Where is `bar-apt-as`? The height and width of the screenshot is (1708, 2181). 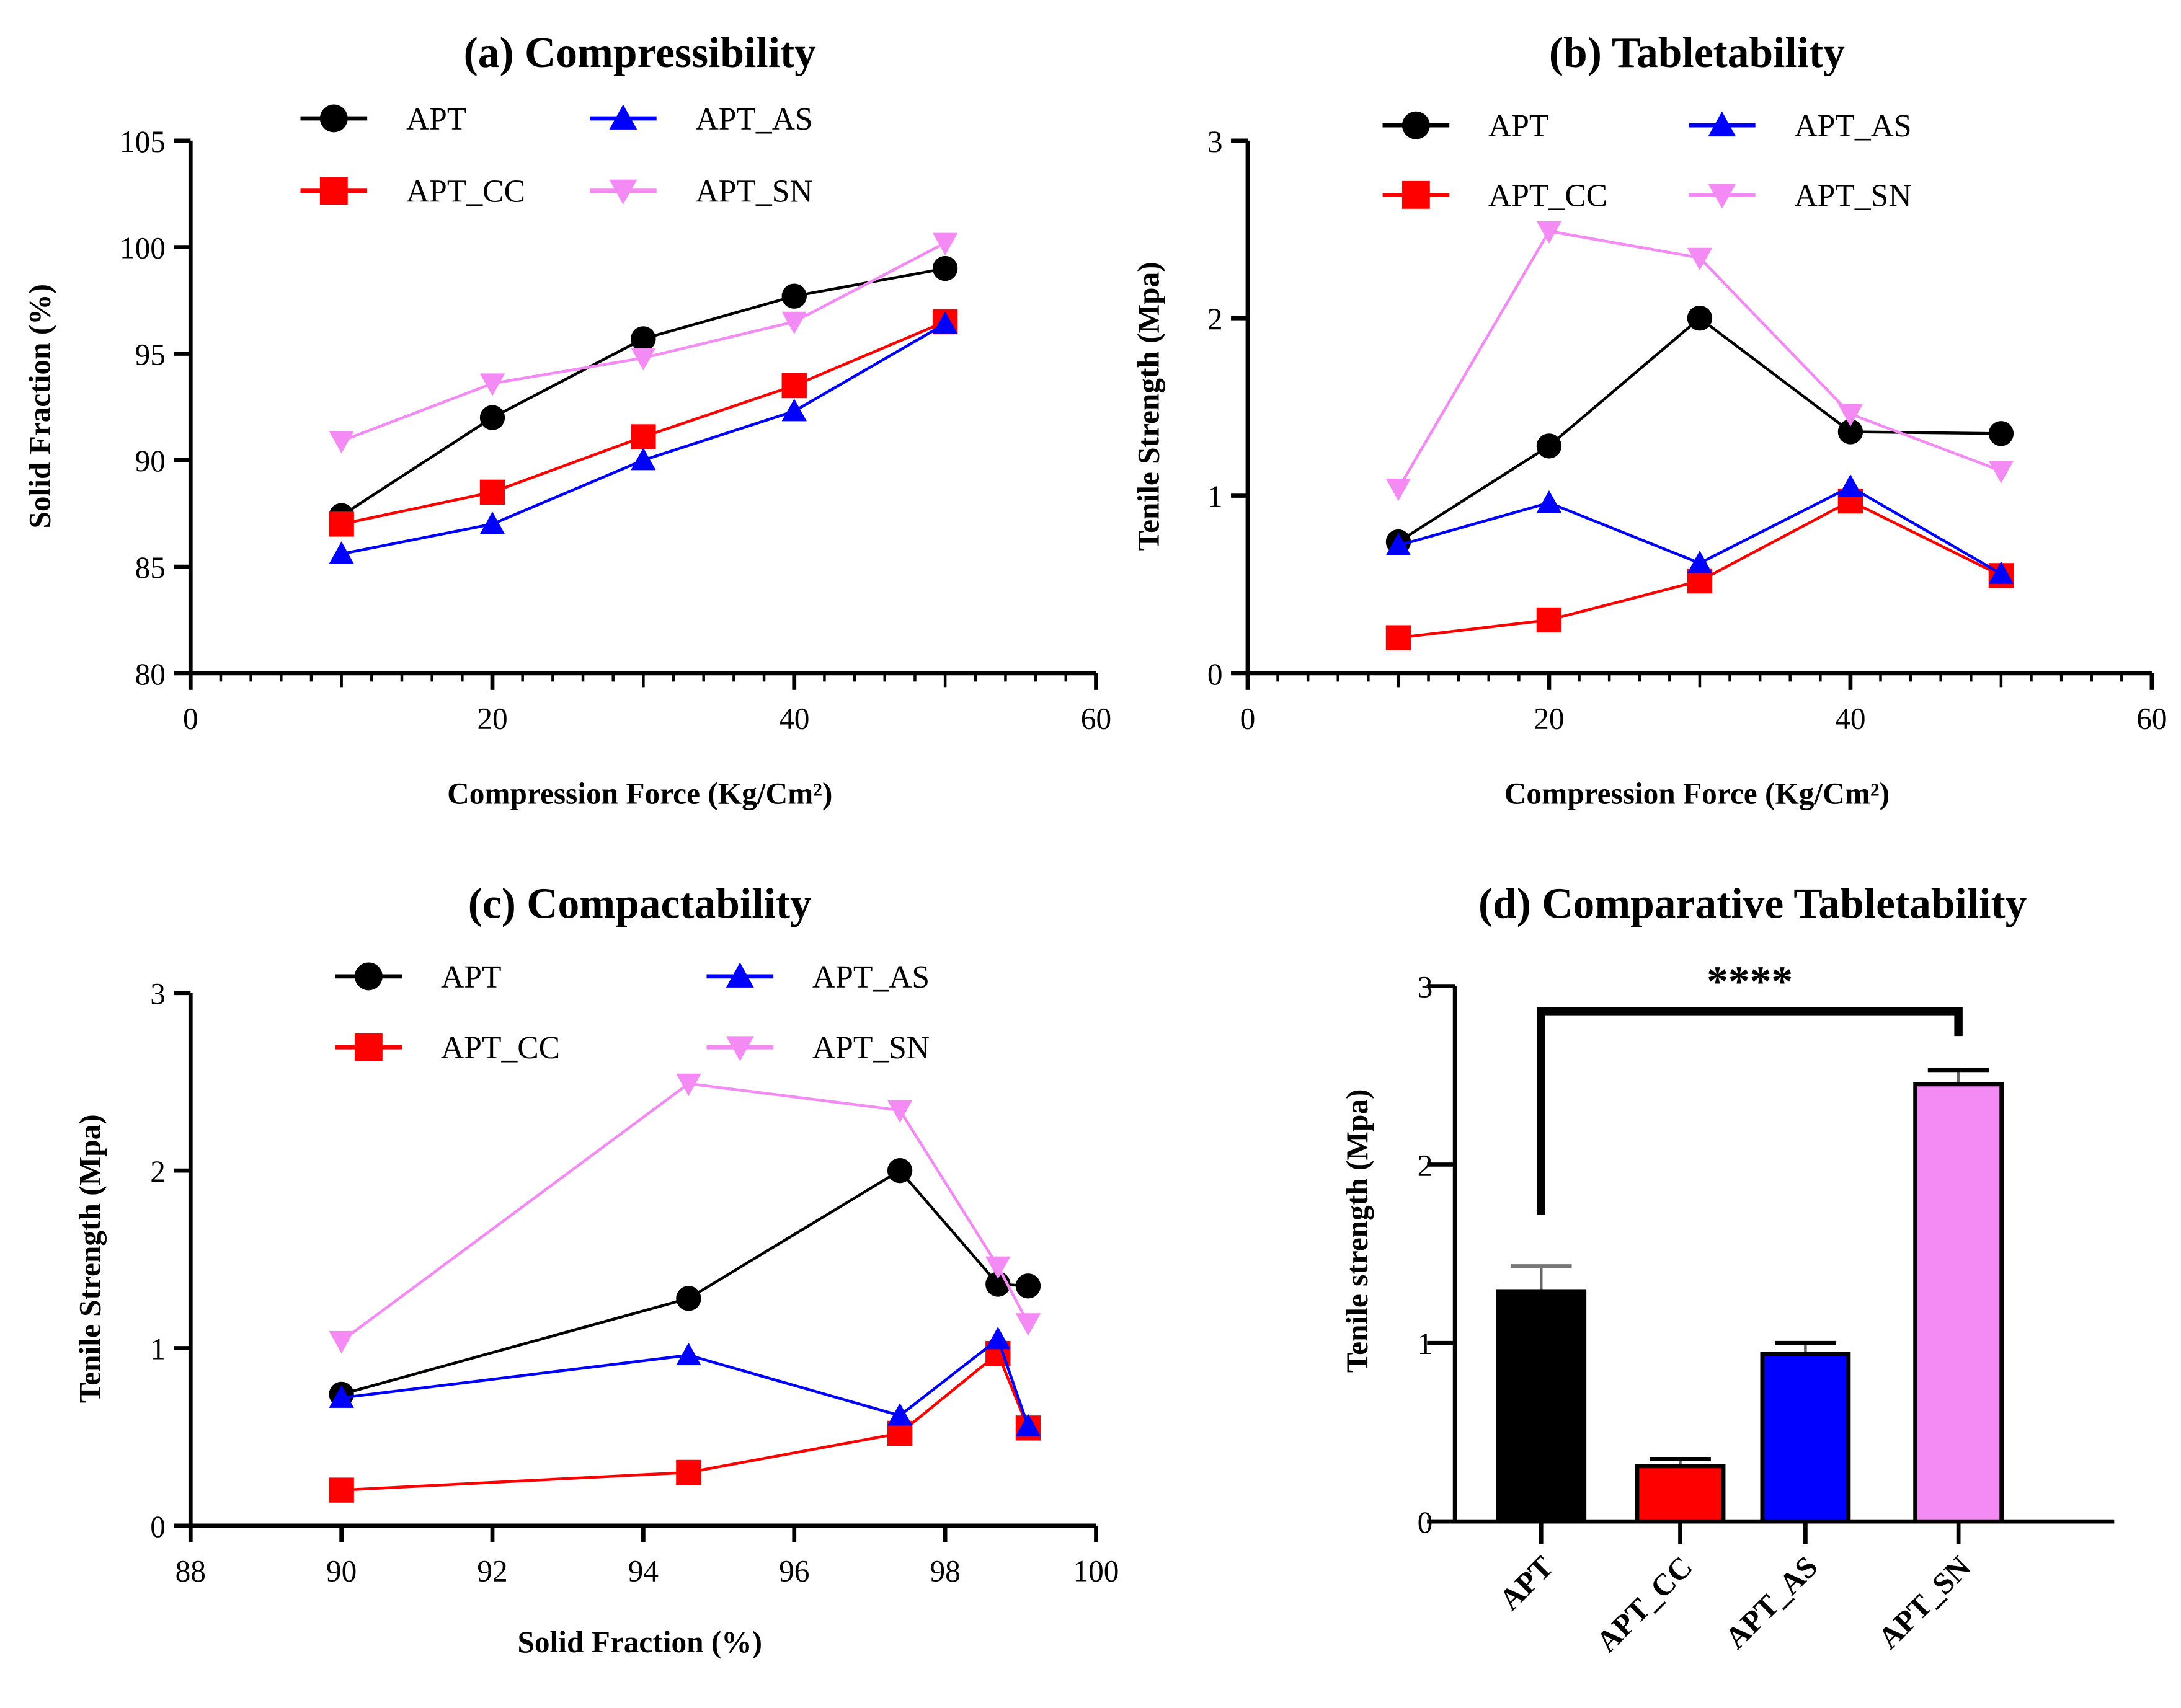
bar-apt-as is located at coordinates (1805, 1438).